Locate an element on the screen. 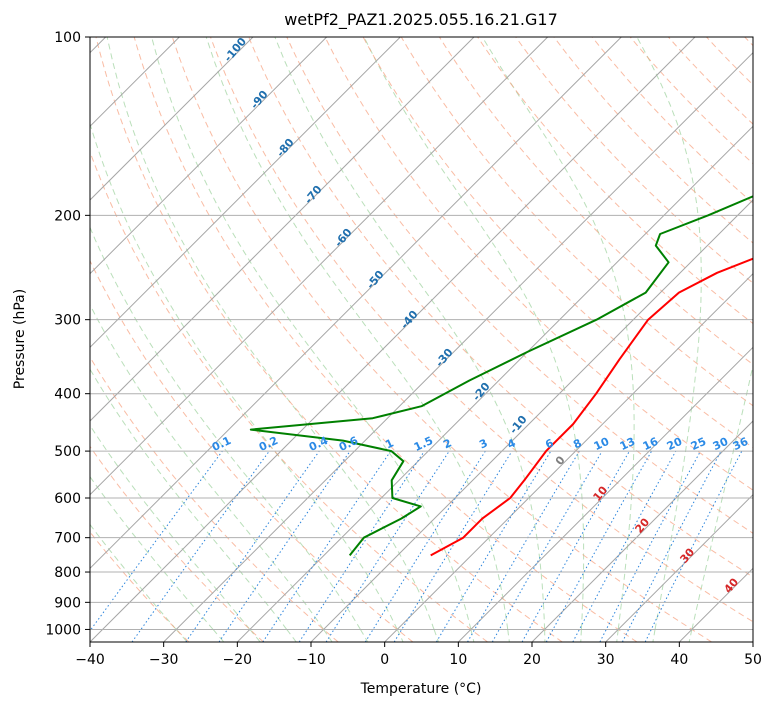 The height and width of the screenshot is (708, 775). x-tick-label: −20 is located at coordinates (238, 660).